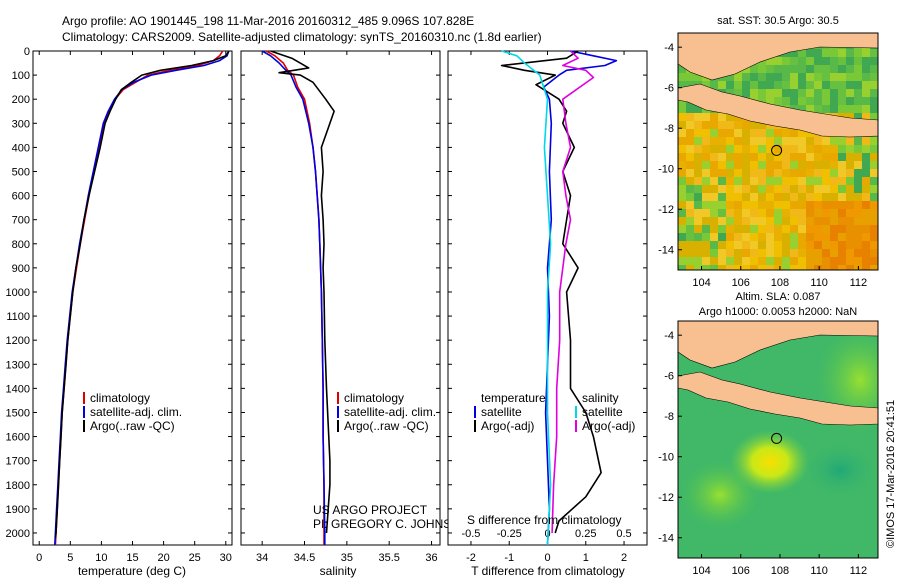 This screenshot has height=580, width=900. Describe the element at coordinates (370, 510) in the screenshot. I see `credit-project: US ARGO PROJECT` at that location.